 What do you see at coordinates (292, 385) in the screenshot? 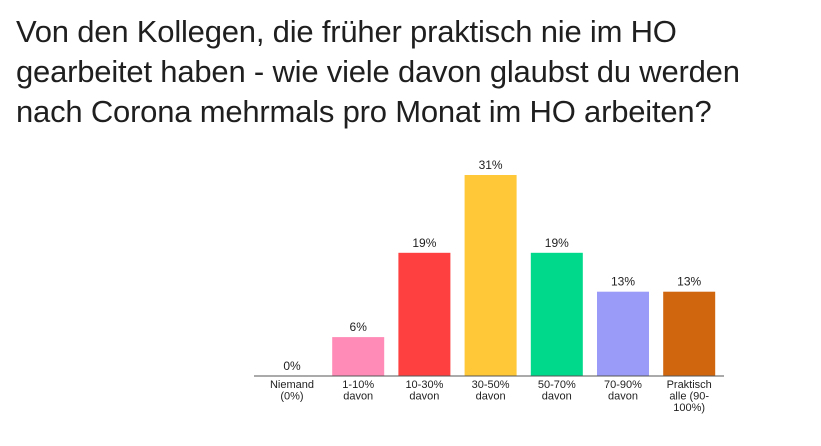
I see `category-label-0-line-0: Niemand` at bounding box center [292, 385].